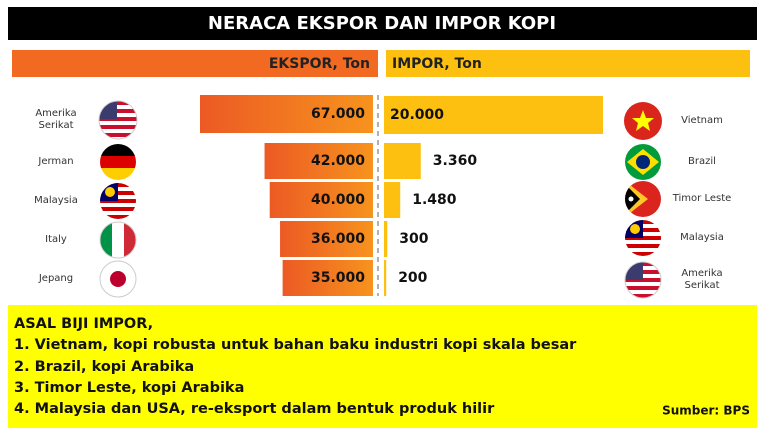 The image size is (765, 436). I want to click on value-label: 40.000, so click(338, 200).